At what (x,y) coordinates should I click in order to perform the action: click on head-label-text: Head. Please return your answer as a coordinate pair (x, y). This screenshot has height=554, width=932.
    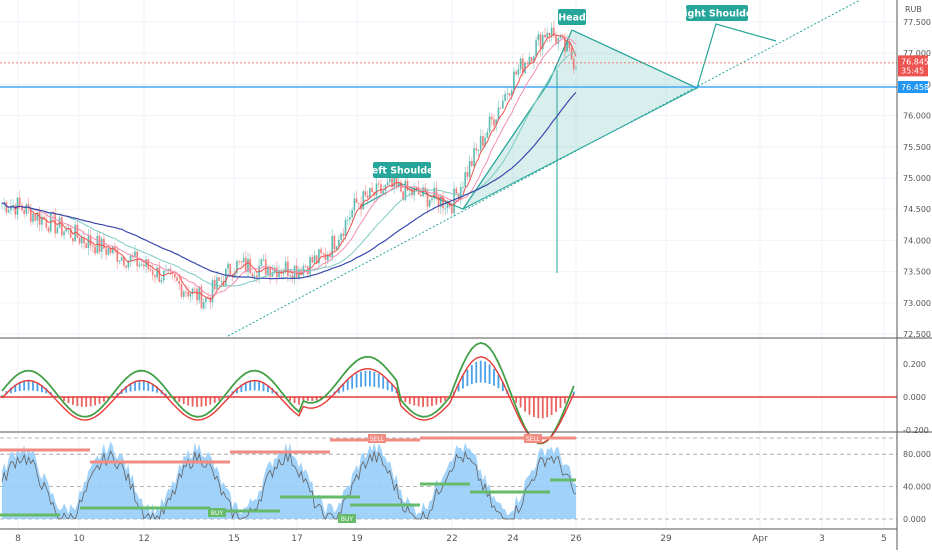
    Looking at the image, I should click on (572, 18).